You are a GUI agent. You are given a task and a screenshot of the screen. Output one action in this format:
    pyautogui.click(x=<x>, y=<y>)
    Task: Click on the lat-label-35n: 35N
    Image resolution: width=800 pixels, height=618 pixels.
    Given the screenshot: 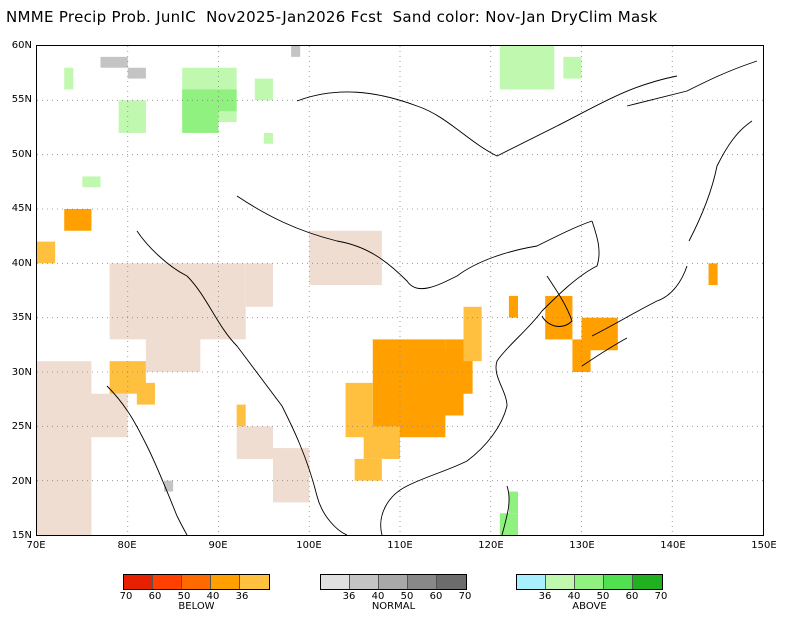 What is the action you would take?
    pyautogui.click(x=21, y=317)
    